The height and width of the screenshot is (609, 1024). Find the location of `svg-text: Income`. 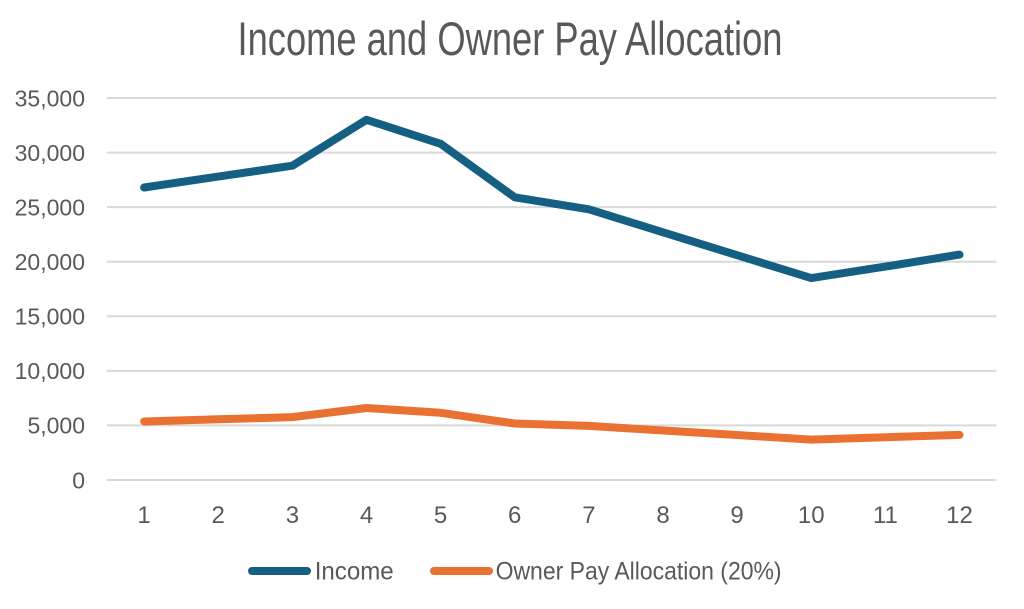

svg-text: Income is located at coordinates (354, 572).